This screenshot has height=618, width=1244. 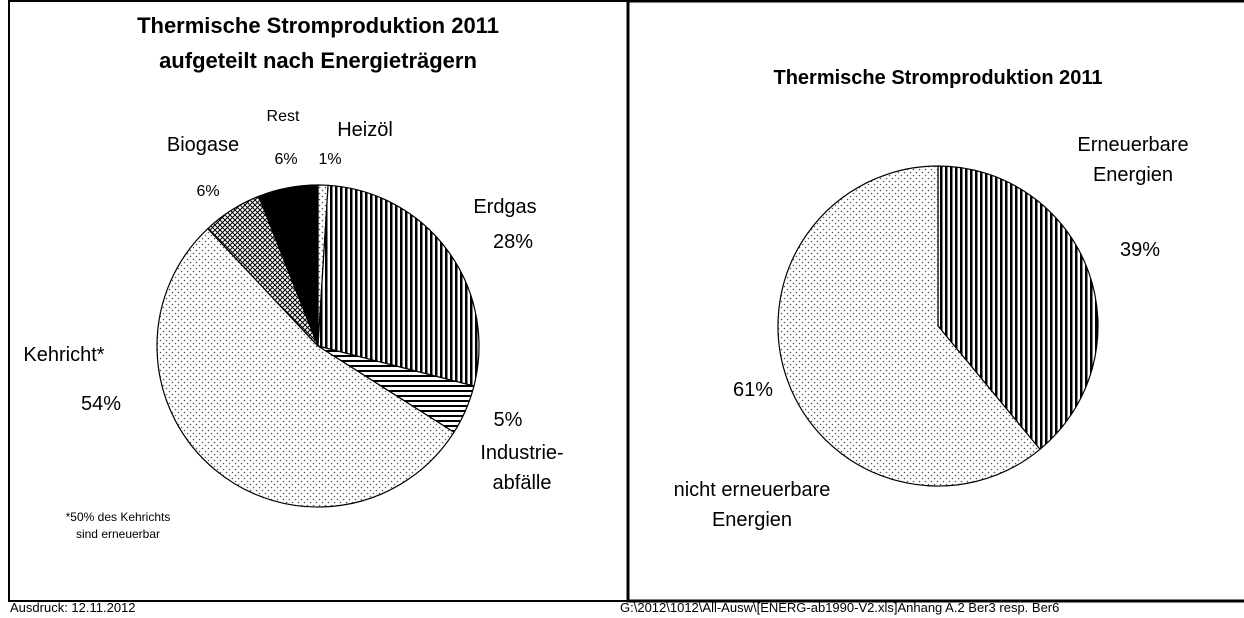 What do you see at coordinates (513, 242) in the screenshot?
I see `value-label: 28%` at bounding box center [513, 242].